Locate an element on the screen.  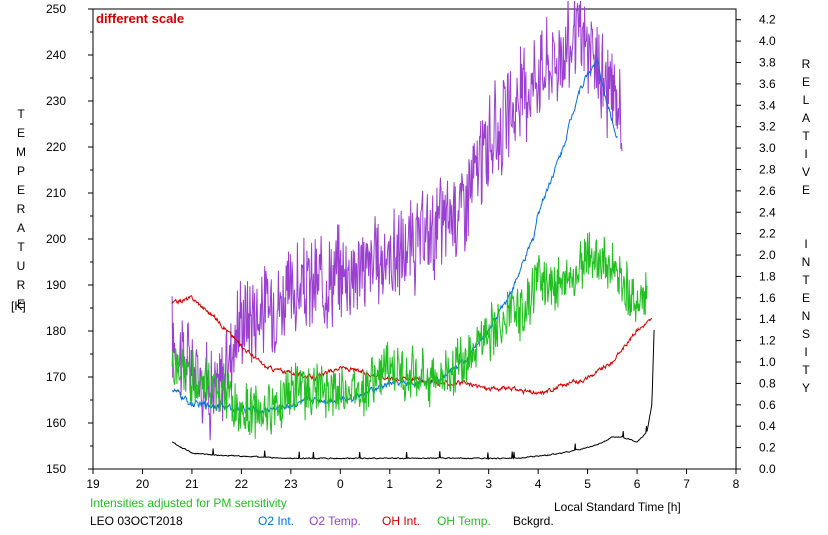
y-right-tick-label-19: 3.8 is located at coordinates (767, 62).